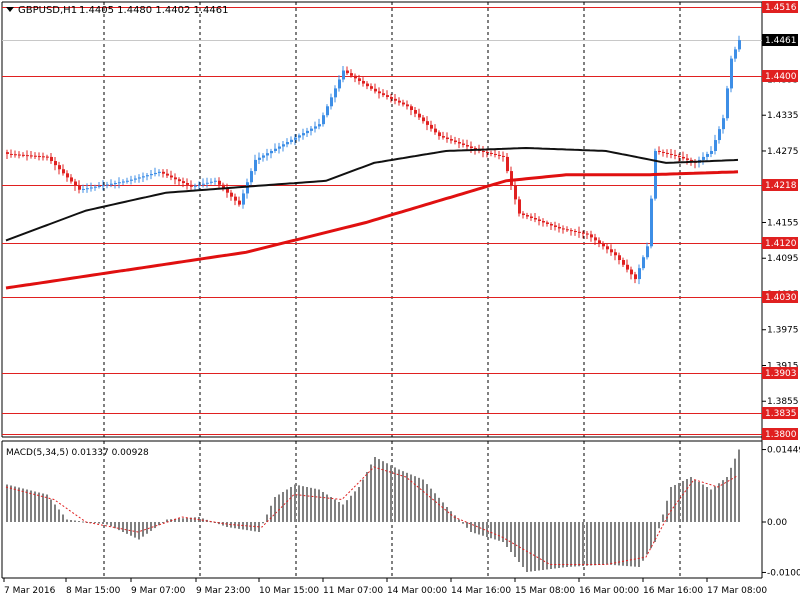 The height and width of the screenshot is (604, 800). What do you see at coordinates (481, 591) in the screenshot?
I see `time-label: 14 Mar 16:00` at bounding box center [481, 591].